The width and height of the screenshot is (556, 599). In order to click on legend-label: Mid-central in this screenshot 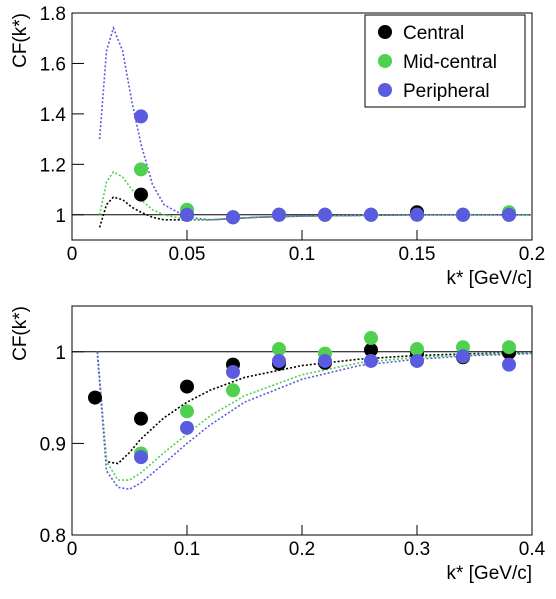, I will do `click(450, 62)`.